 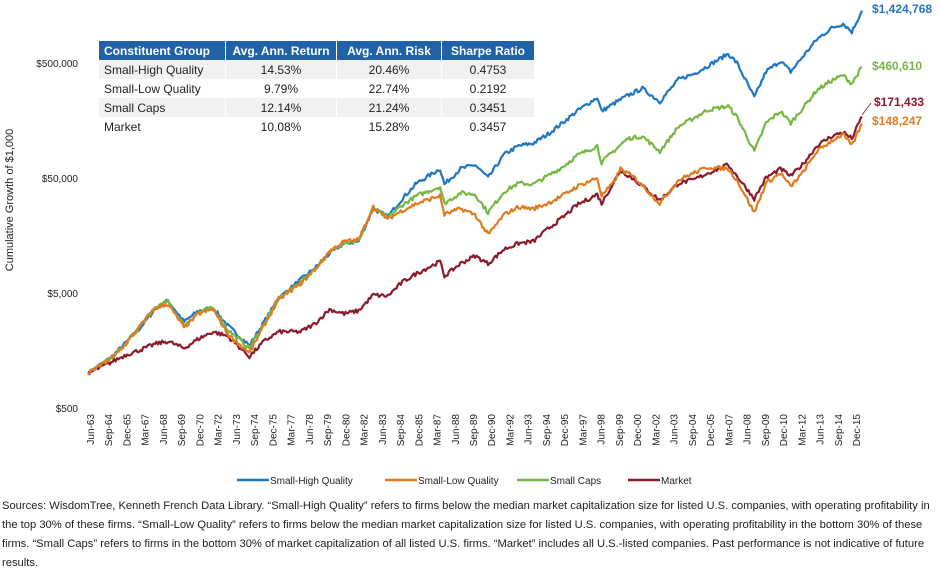 What do you see at coordinates (389, 126) in the screenshot?
I see `cell-risk: 15.28%` at bounding box center [389, 126].